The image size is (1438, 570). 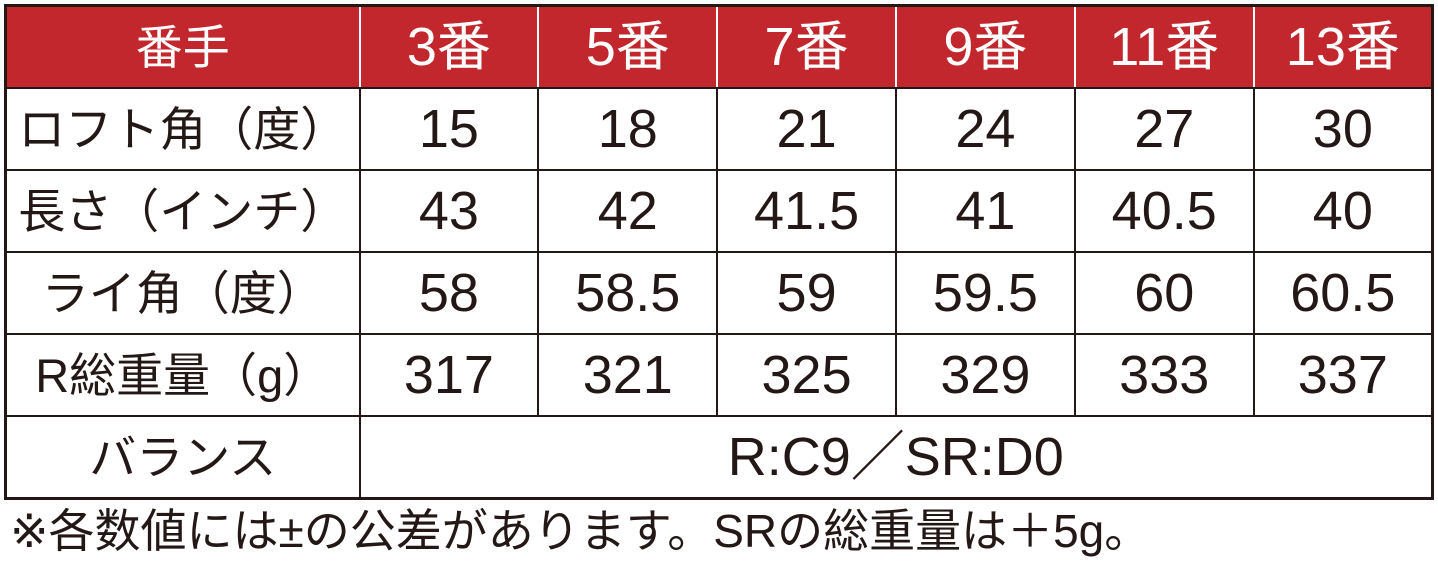 What do you see at coordinates (628, 293) in the screenshot?
I see `table-cell: 58.5` at bounding box center [628, 293].